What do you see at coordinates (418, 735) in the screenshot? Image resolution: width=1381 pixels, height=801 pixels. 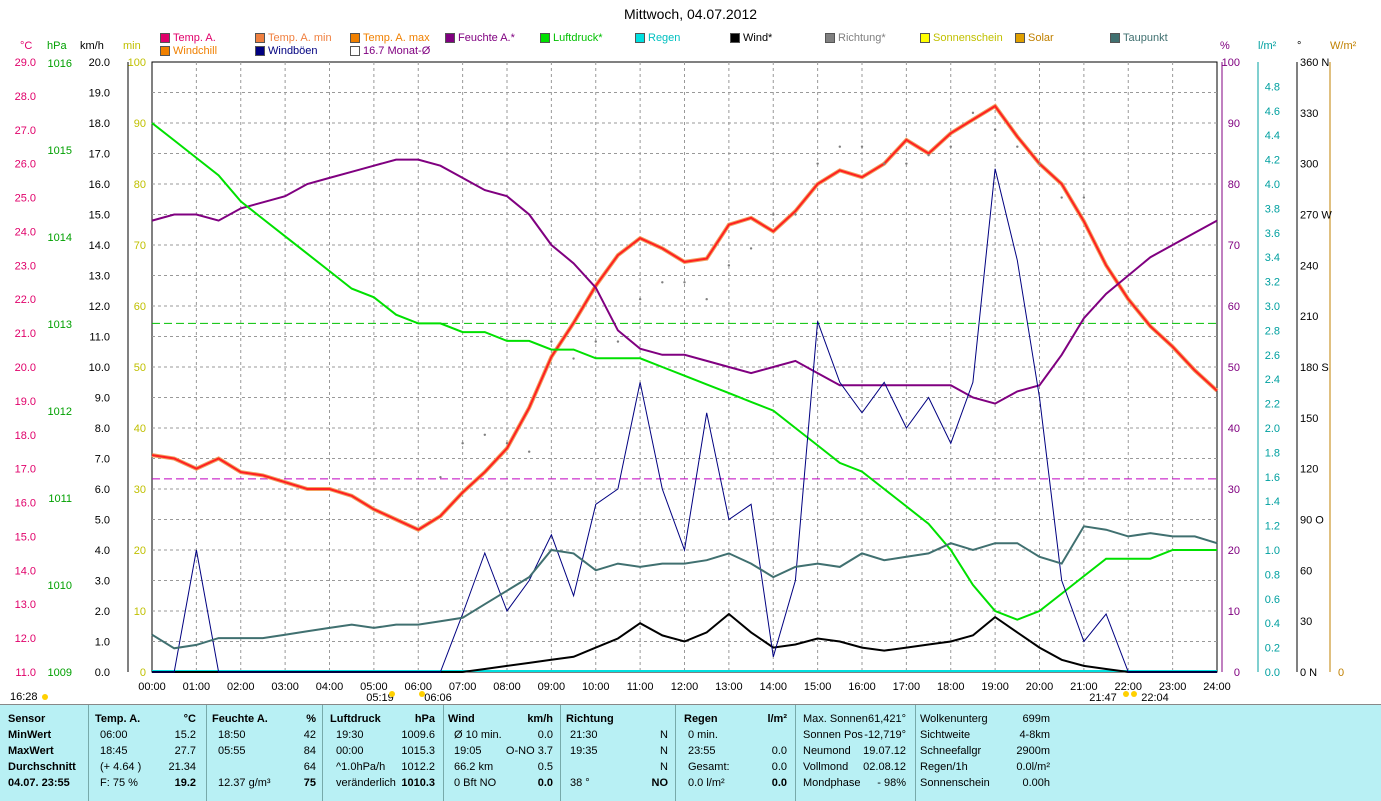 I see `pressure-value: 1009.6` at bounding box center [418, 735].